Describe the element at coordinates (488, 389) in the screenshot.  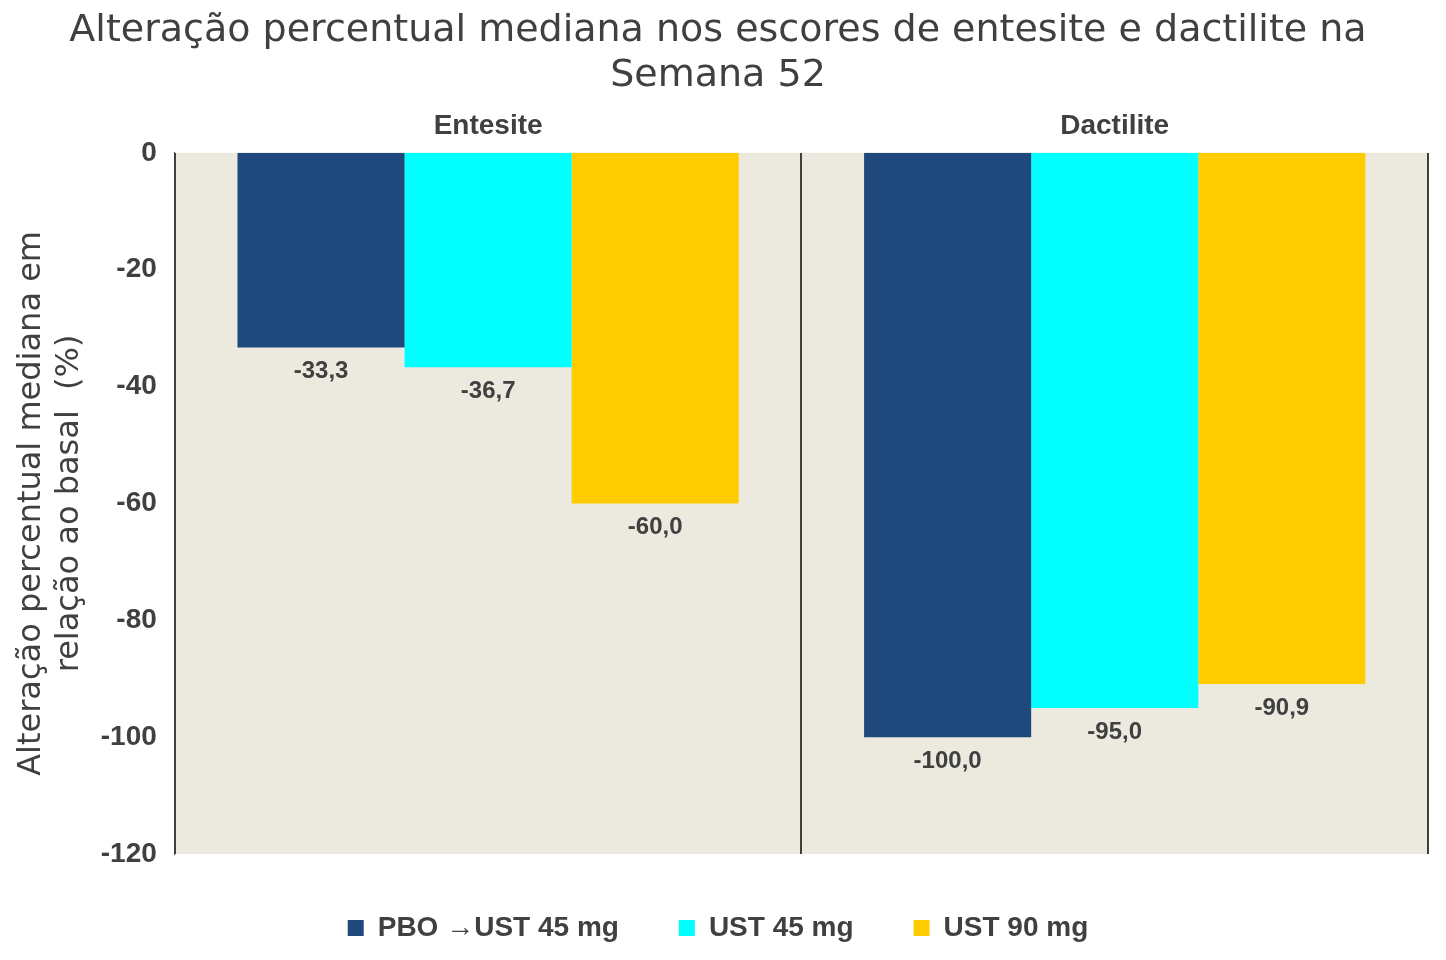
I see `text: -36,7` at that location.